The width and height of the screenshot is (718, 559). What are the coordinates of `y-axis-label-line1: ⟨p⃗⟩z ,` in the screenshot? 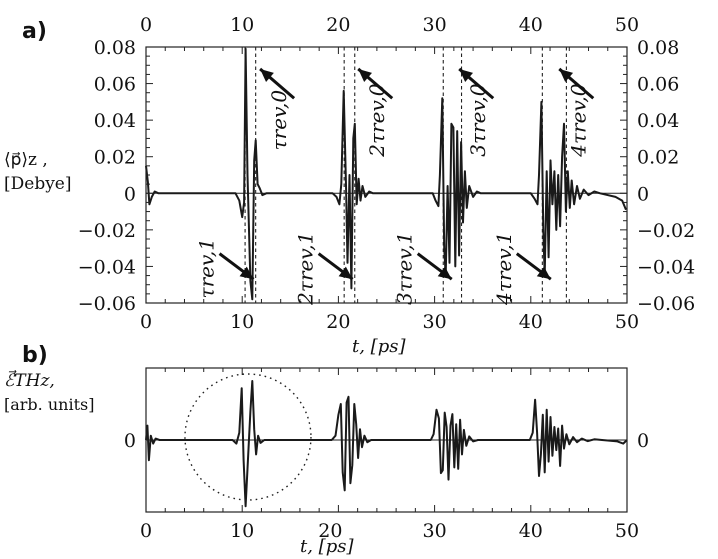 It's located at (26, 160).